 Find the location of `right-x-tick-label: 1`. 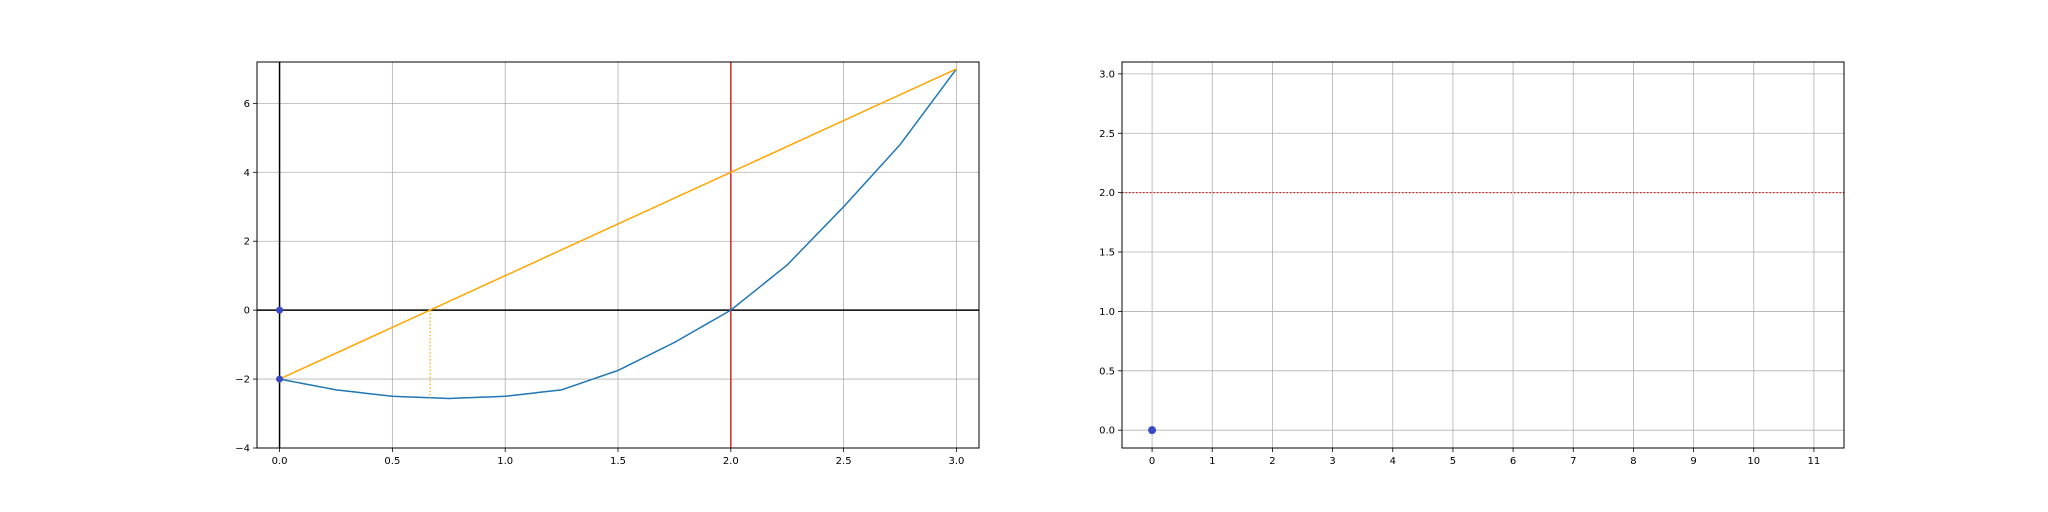

right-x-tick-label: 1 is located at coordinates (1212, 461).